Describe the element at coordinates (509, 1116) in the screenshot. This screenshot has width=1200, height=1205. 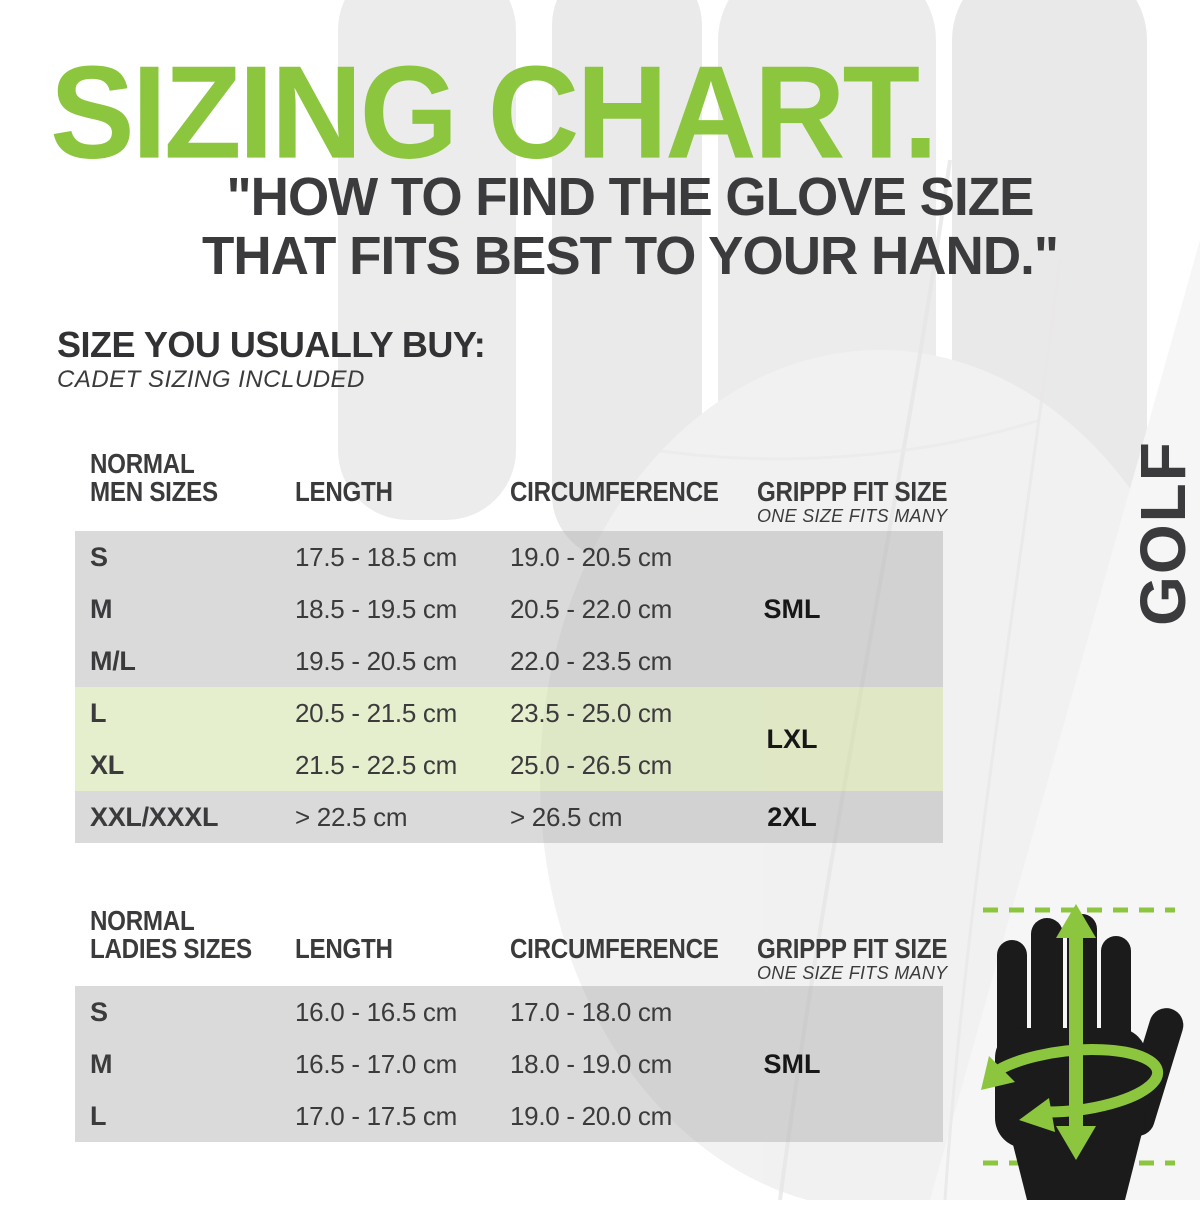
I see `table-row: L 17.0 - 17.5 cm 19.0 - 20.0 cm` at that location.